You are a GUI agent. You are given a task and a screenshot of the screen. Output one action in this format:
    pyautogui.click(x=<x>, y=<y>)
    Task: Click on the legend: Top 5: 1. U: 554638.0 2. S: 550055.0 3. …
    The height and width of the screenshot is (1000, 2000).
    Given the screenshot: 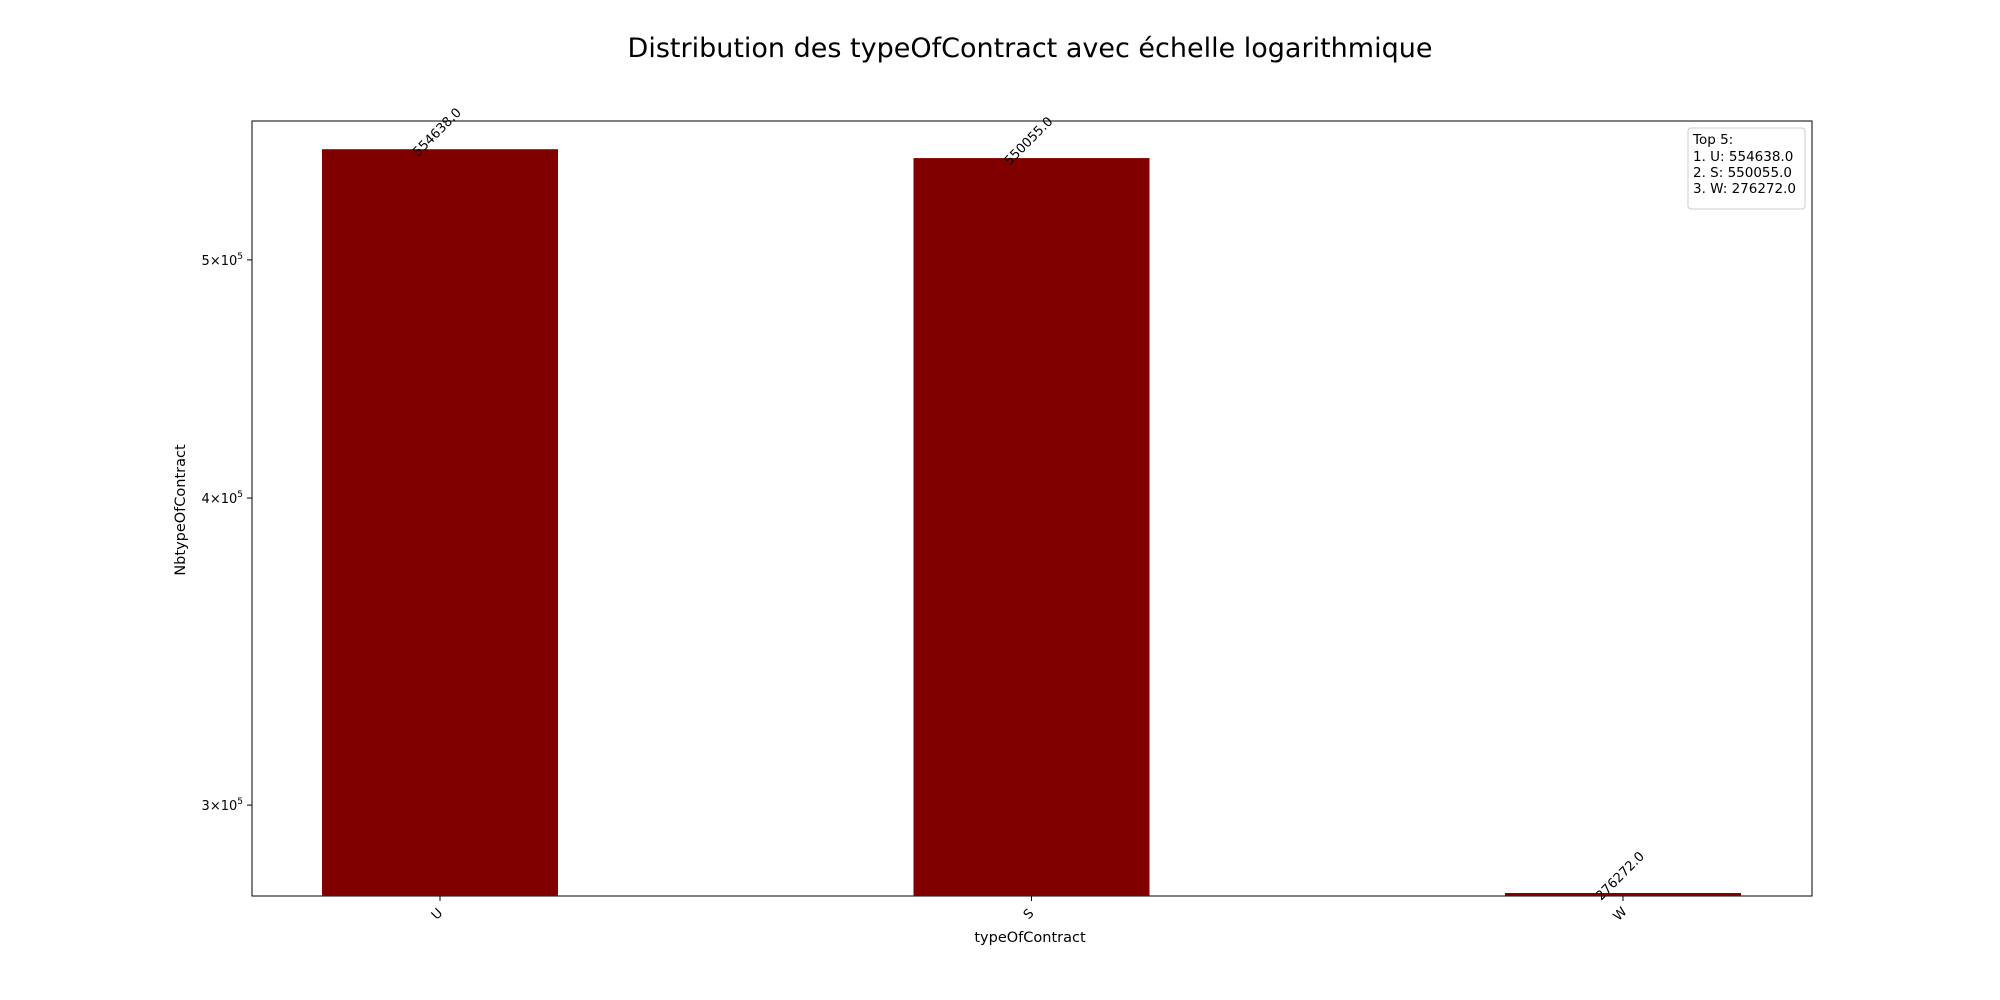 What is the action you would take?
    pyautogui.click(x=1746, y=168)
    